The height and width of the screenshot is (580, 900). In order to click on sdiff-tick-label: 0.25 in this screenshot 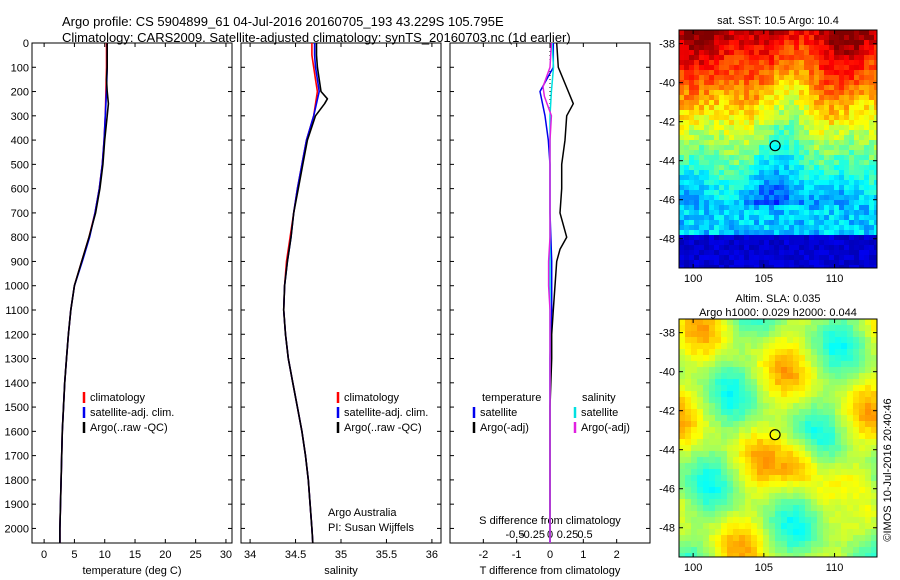, I will do `click(567, 535)`.